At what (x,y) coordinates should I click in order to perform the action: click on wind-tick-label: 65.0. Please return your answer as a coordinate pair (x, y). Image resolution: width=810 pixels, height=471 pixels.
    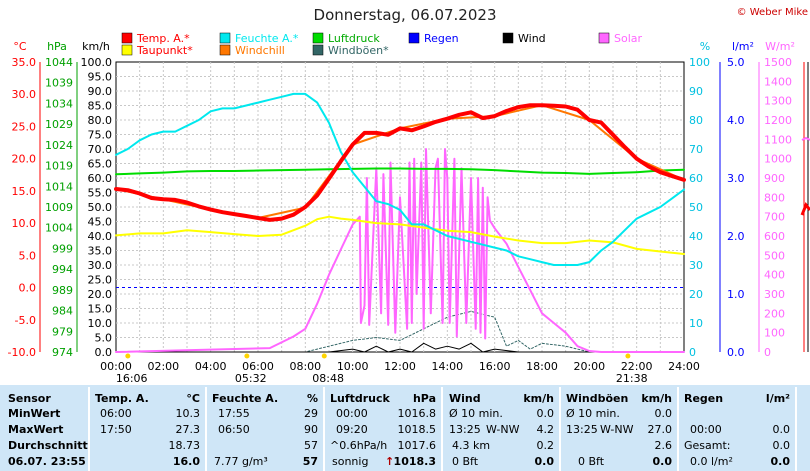
    Looking at the image, I should click on (100, 164).